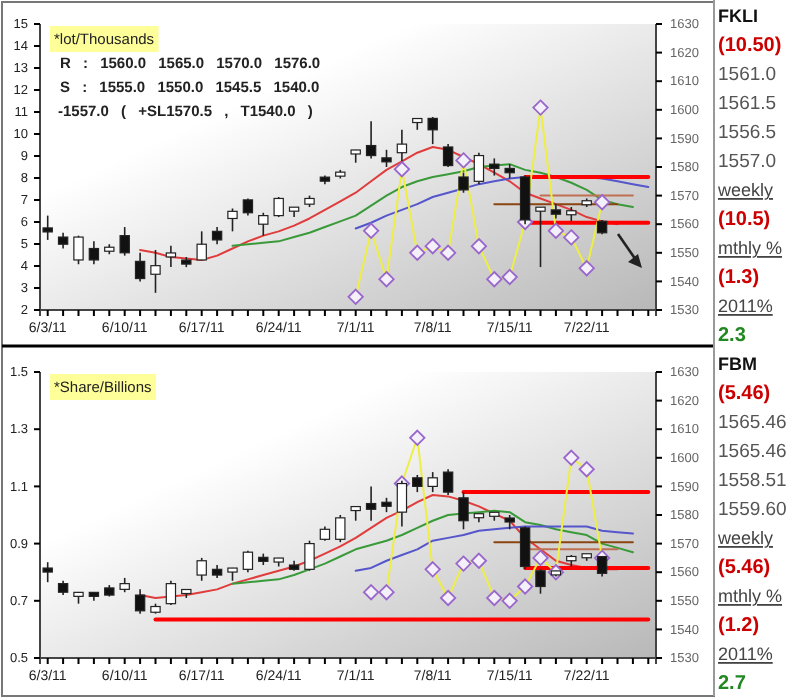 The image size is (800, 700). Describe the element at coordinates (737, 364) in the screenshot. I see `text: FBM` at that location.